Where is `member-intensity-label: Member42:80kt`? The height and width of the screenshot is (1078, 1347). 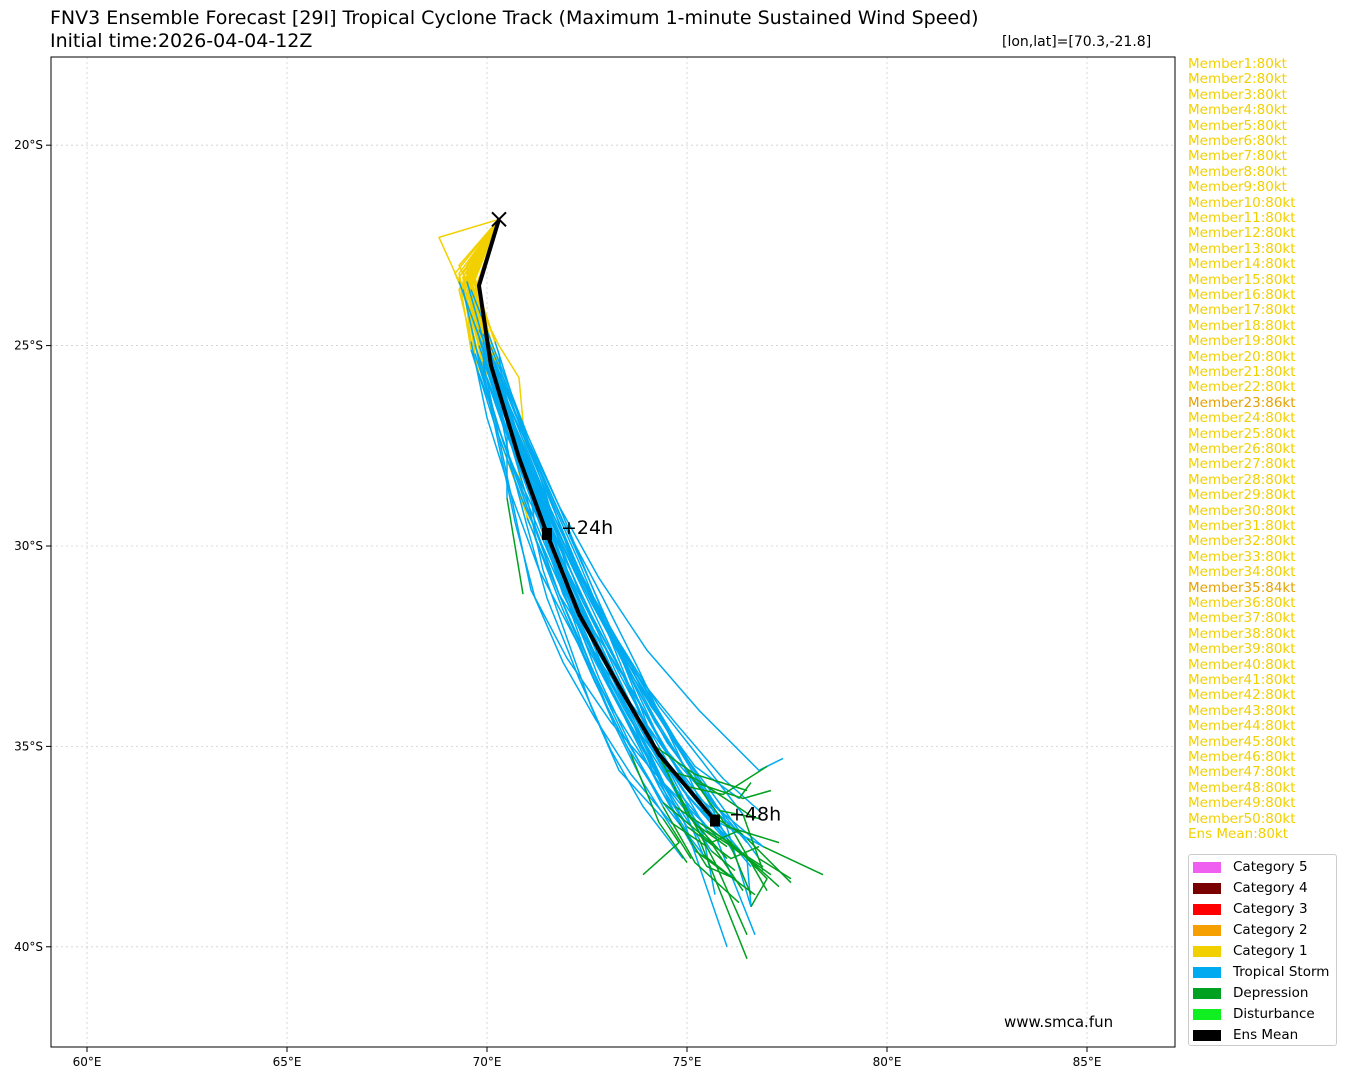
member-intensity-label: Member42:80kt is located at coordinates (1242, 695).